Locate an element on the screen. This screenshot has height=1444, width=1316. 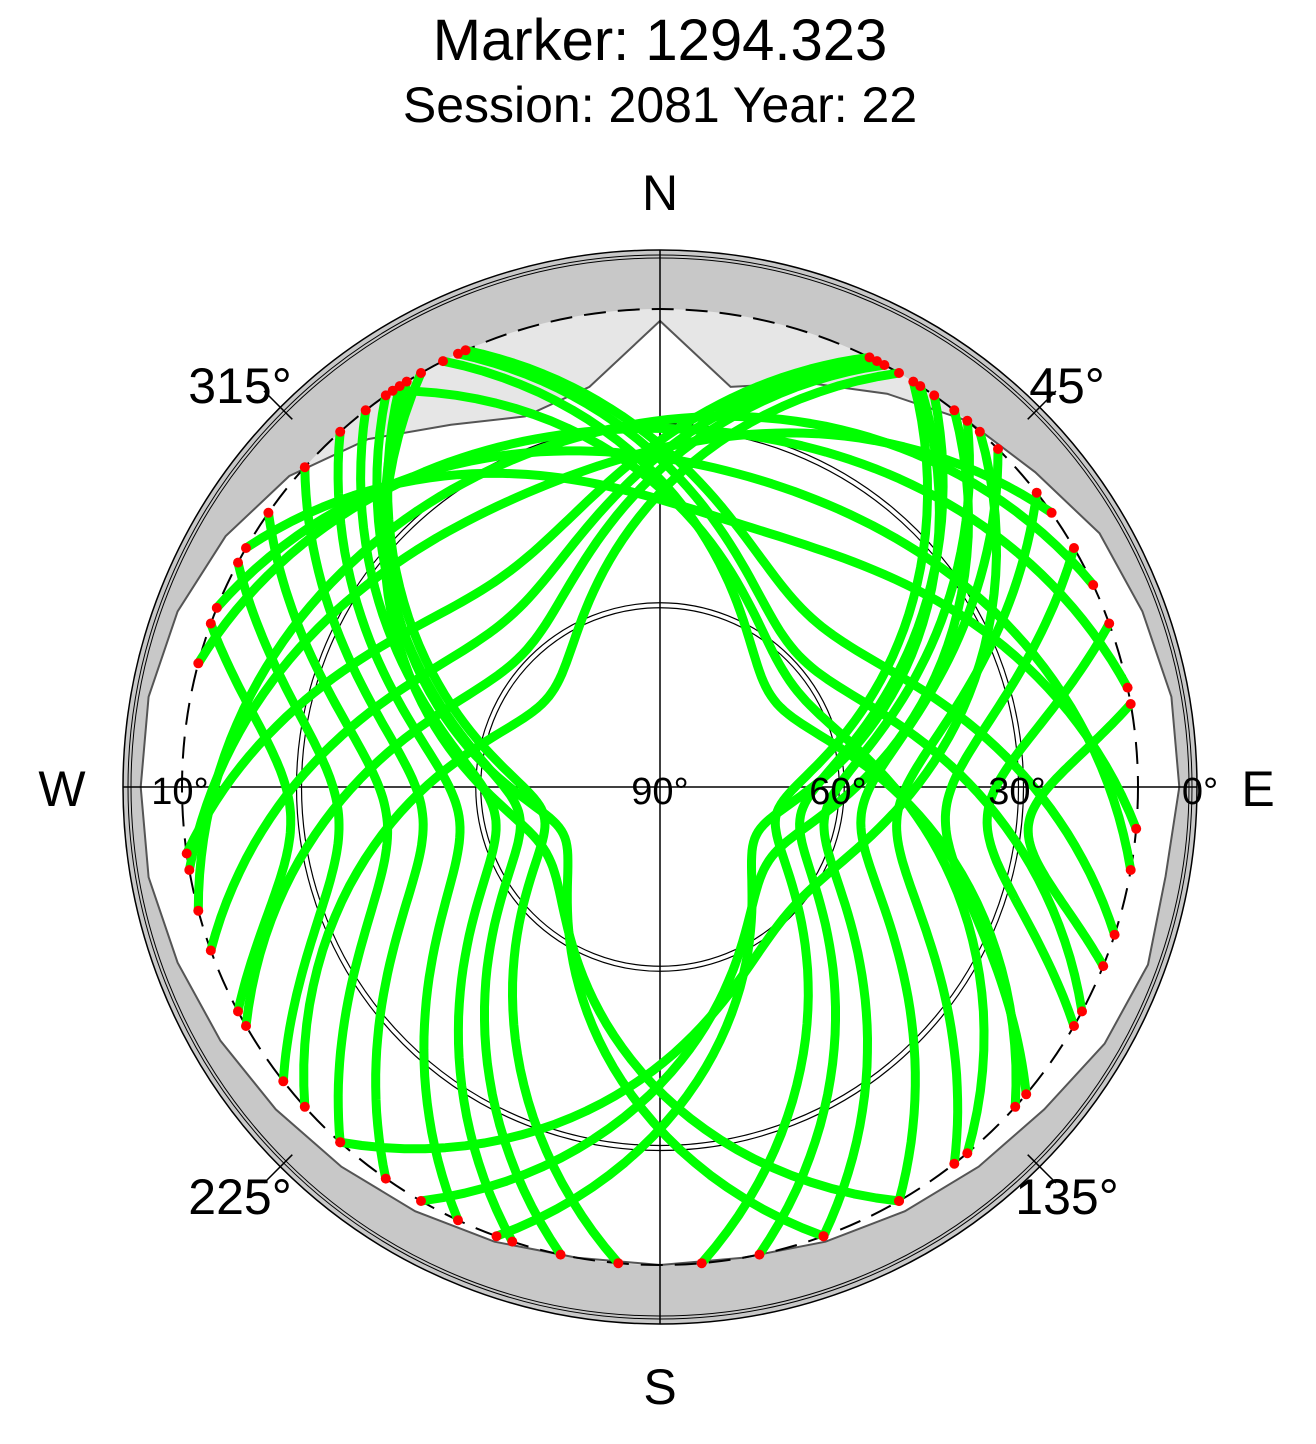
azimuth-label-315: 315° is located at coordinates (239, 386).